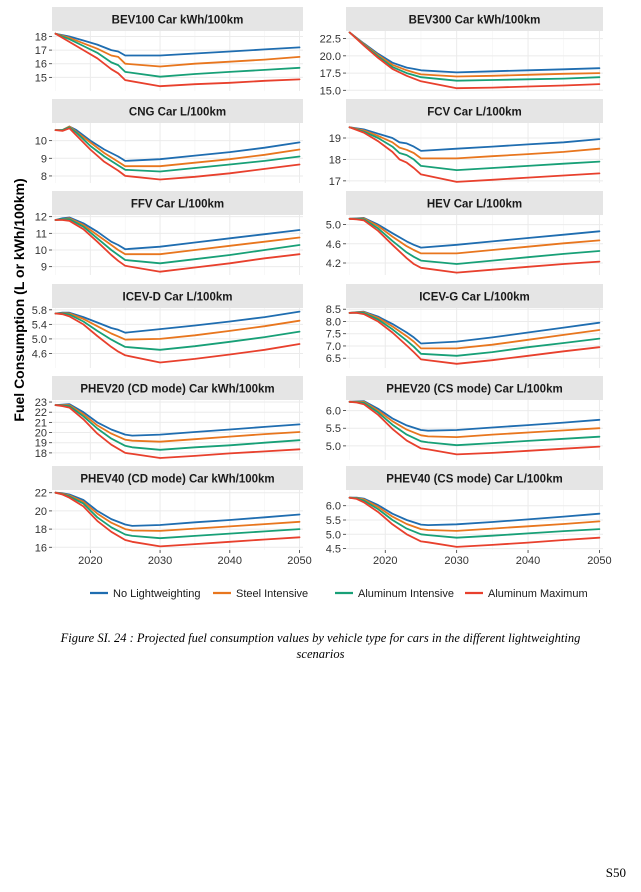 This screenshot has height=892, width=641. I want to click on panel-phev20-cs-mode-car-l-100km: PHEV20 (CS mode) Car L/100km 5.0 5.5 6.0, so click(464, 418).